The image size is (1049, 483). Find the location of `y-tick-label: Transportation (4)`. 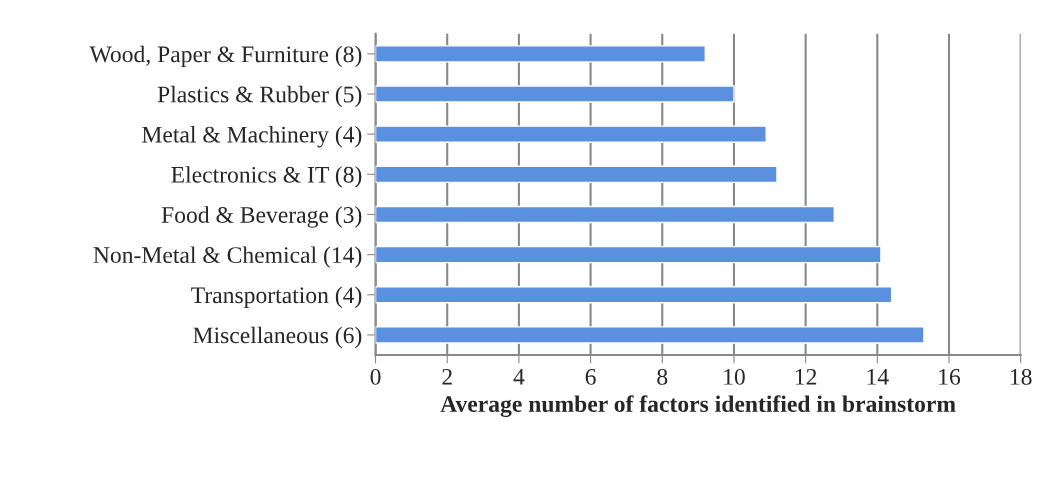

y-tick-label: Transportation (4) is located at coordinates (276, 297).